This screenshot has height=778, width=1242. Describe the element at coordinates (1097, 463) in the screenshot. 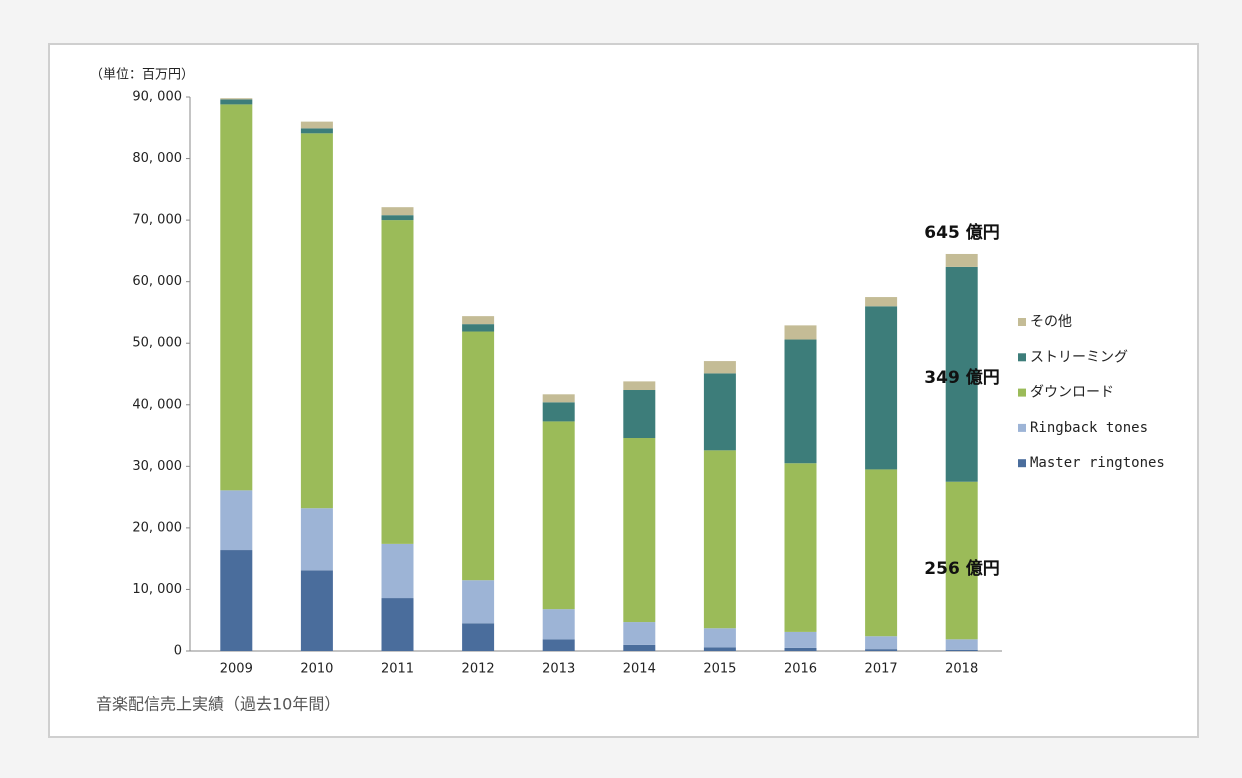

I see `legend-label: Master ringtones` at that location.